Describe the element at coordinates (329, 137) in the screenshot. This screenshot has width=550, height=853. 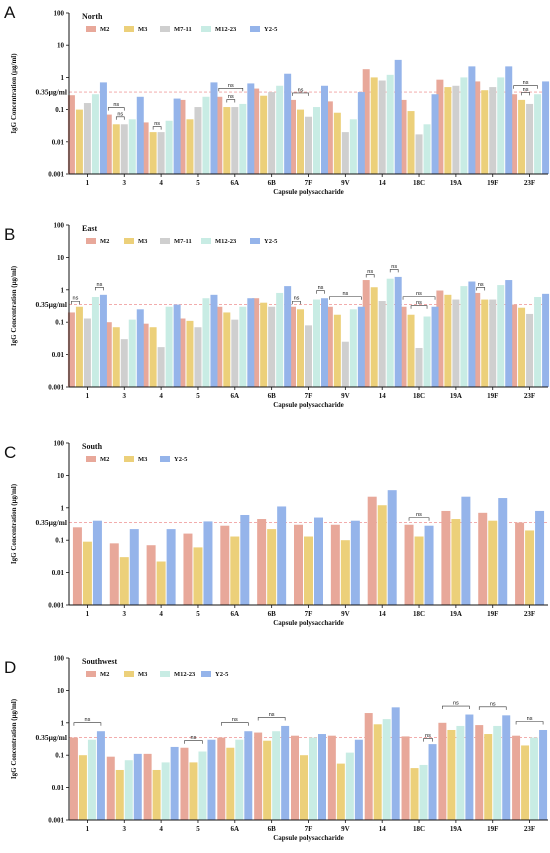
I see `bar-m2-9v` at that location.